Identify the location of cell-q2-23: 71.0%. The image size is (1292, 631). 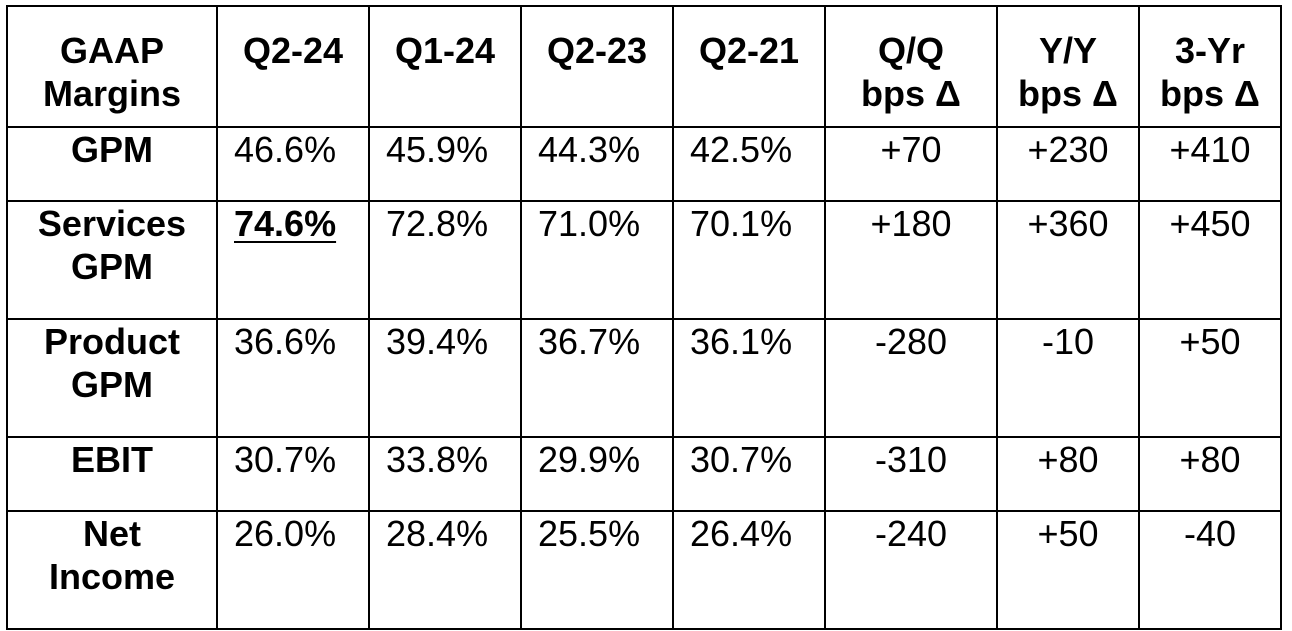
(597, 260).